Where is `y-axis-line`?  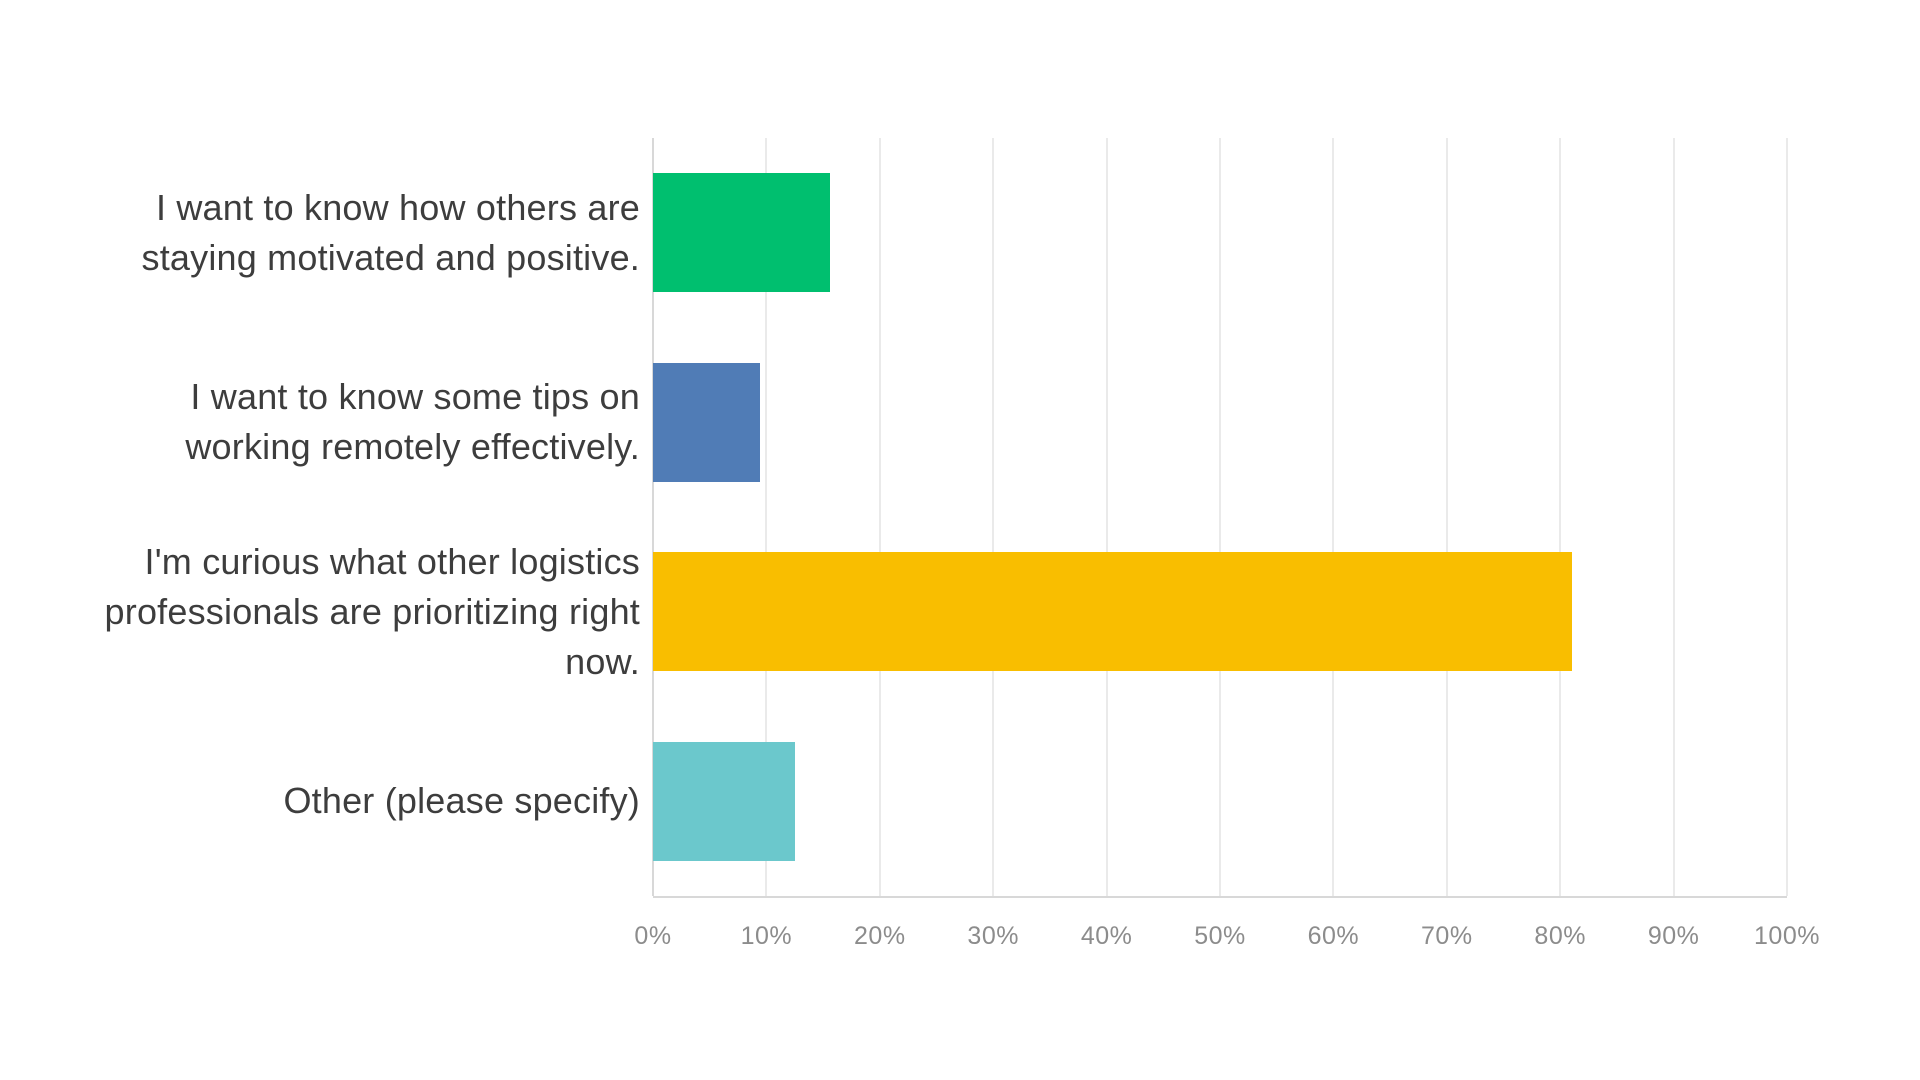
y-axis-line is located at coordinates (653, 517).